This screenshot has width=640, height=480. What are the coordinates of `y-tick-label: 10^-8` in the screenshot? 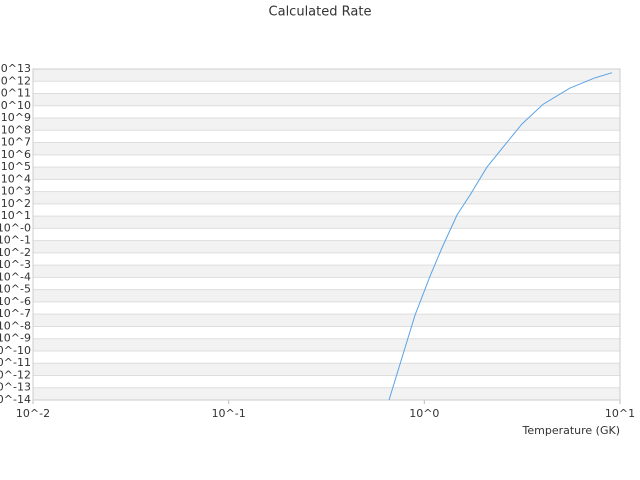 It's located at (15, 325).